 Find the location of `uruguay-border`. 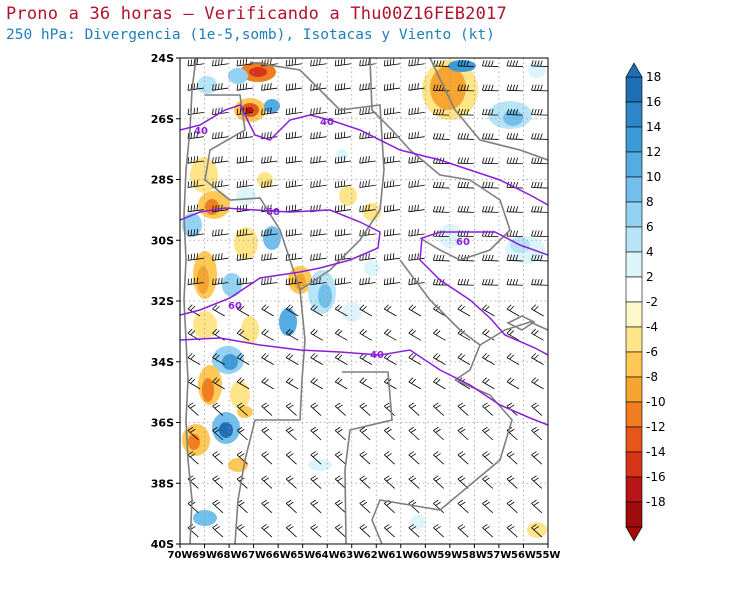

uruguay-border is located at coordinates (440, 320).